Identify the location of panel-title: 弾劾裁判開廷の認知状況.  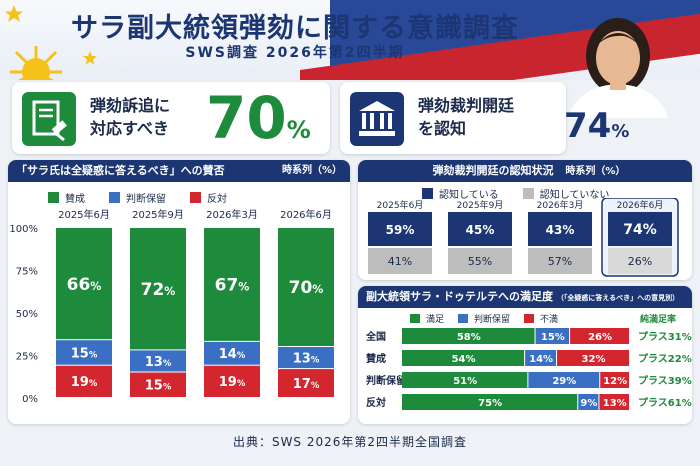
(493, 170).